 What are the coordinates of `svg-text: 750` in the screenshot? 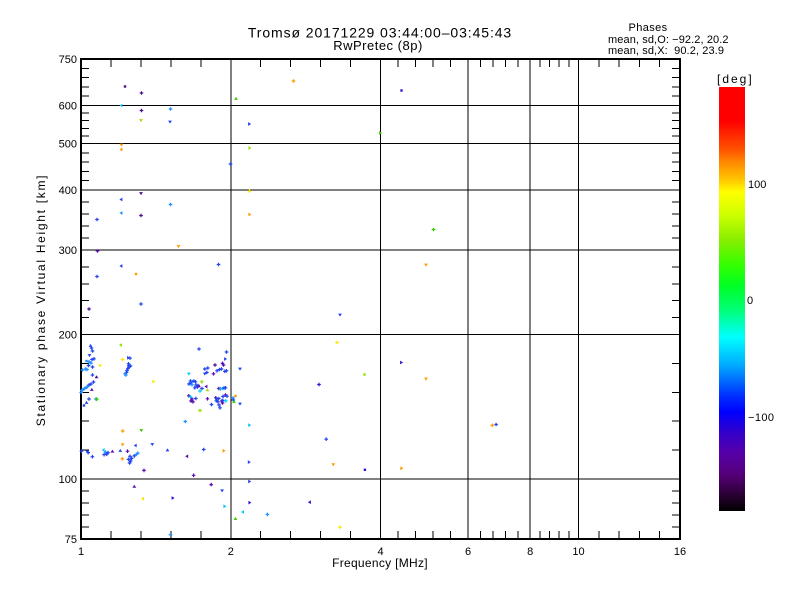 It's located at (68, 60).